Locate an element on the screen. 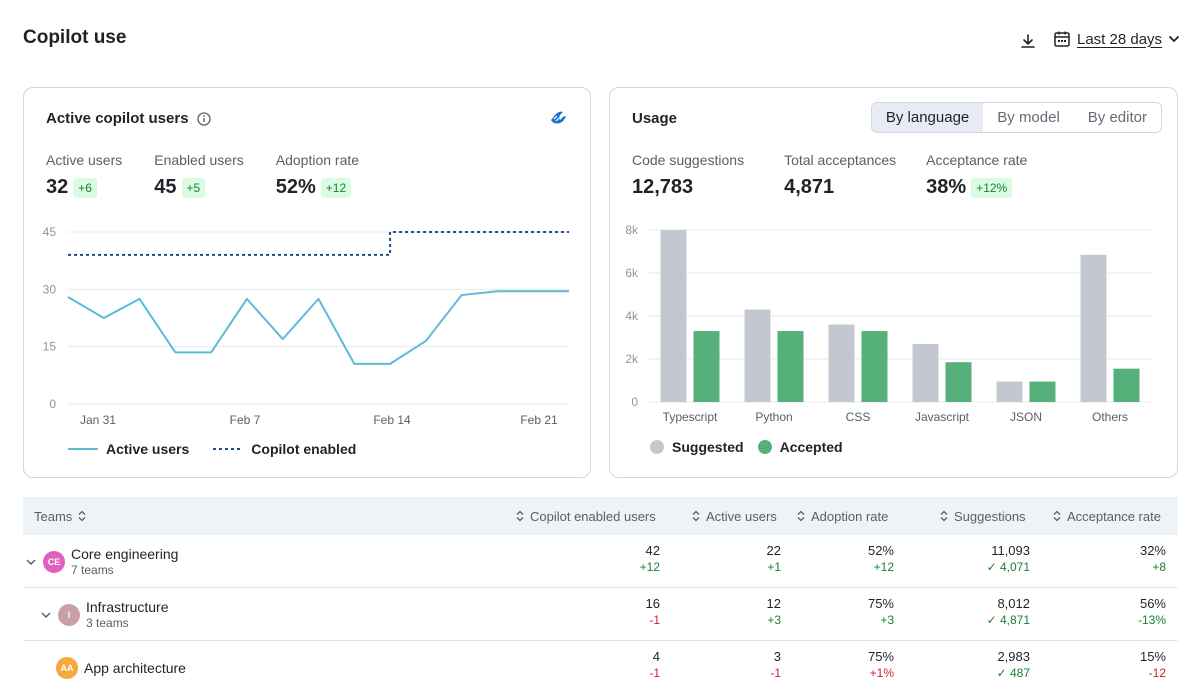 This screenshot has height=683, width=1200. stat-value: 52% is located at coordinates (295, 187).